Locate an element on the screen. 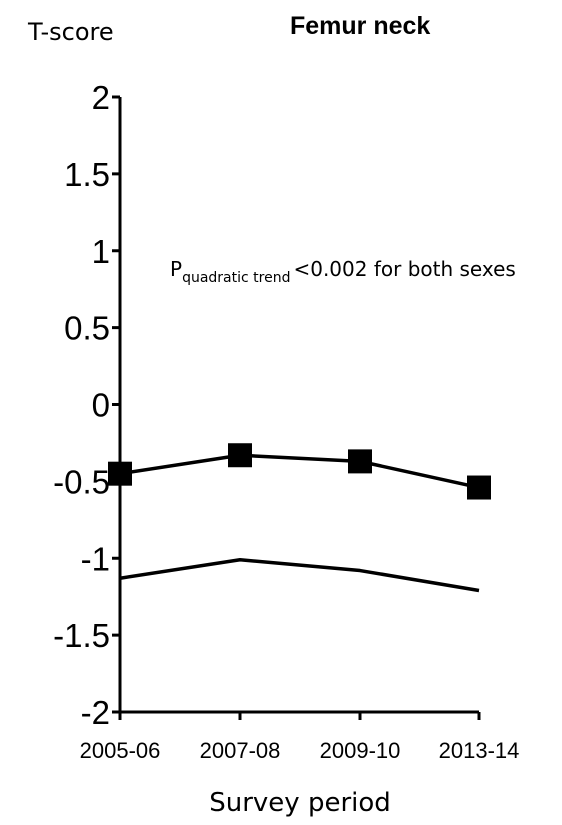 The height and width of the screenshot is (825, 562). trend-annotation: Pquadratic trend <0.002 for both sexes is located at coordinates (343, 271).